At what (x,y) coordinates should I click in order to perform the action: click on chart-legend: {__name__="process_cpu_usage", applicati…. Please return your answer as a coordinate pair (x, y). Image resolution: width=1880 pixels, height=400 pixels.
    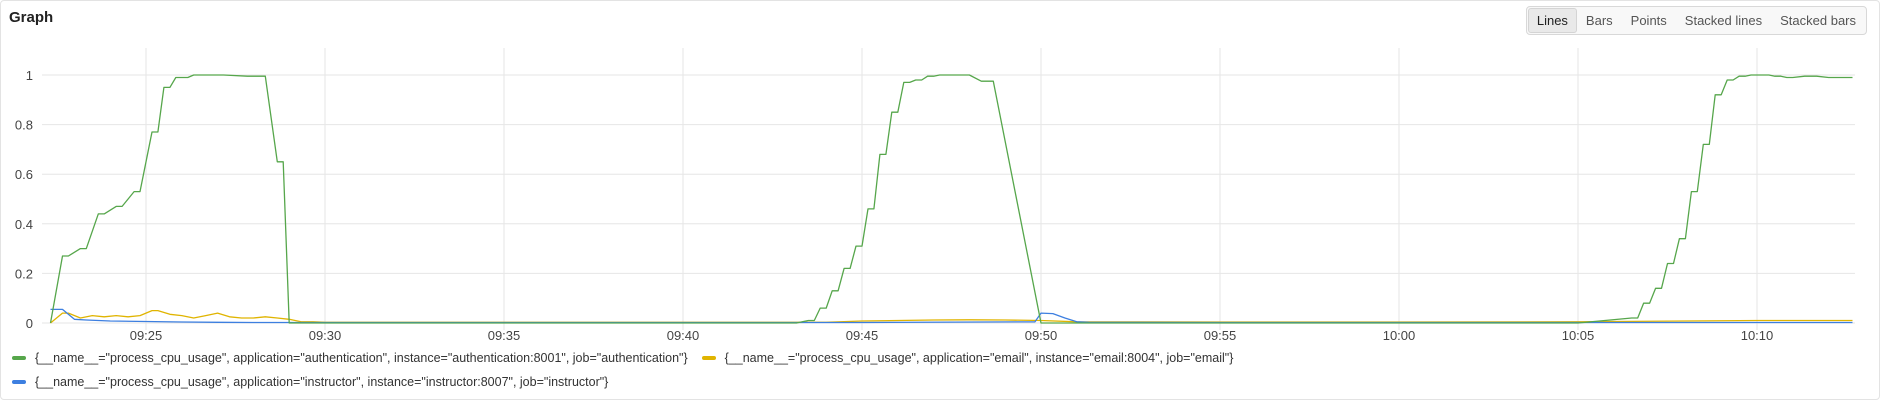
    Looking at the image, I should click on (712, 370).